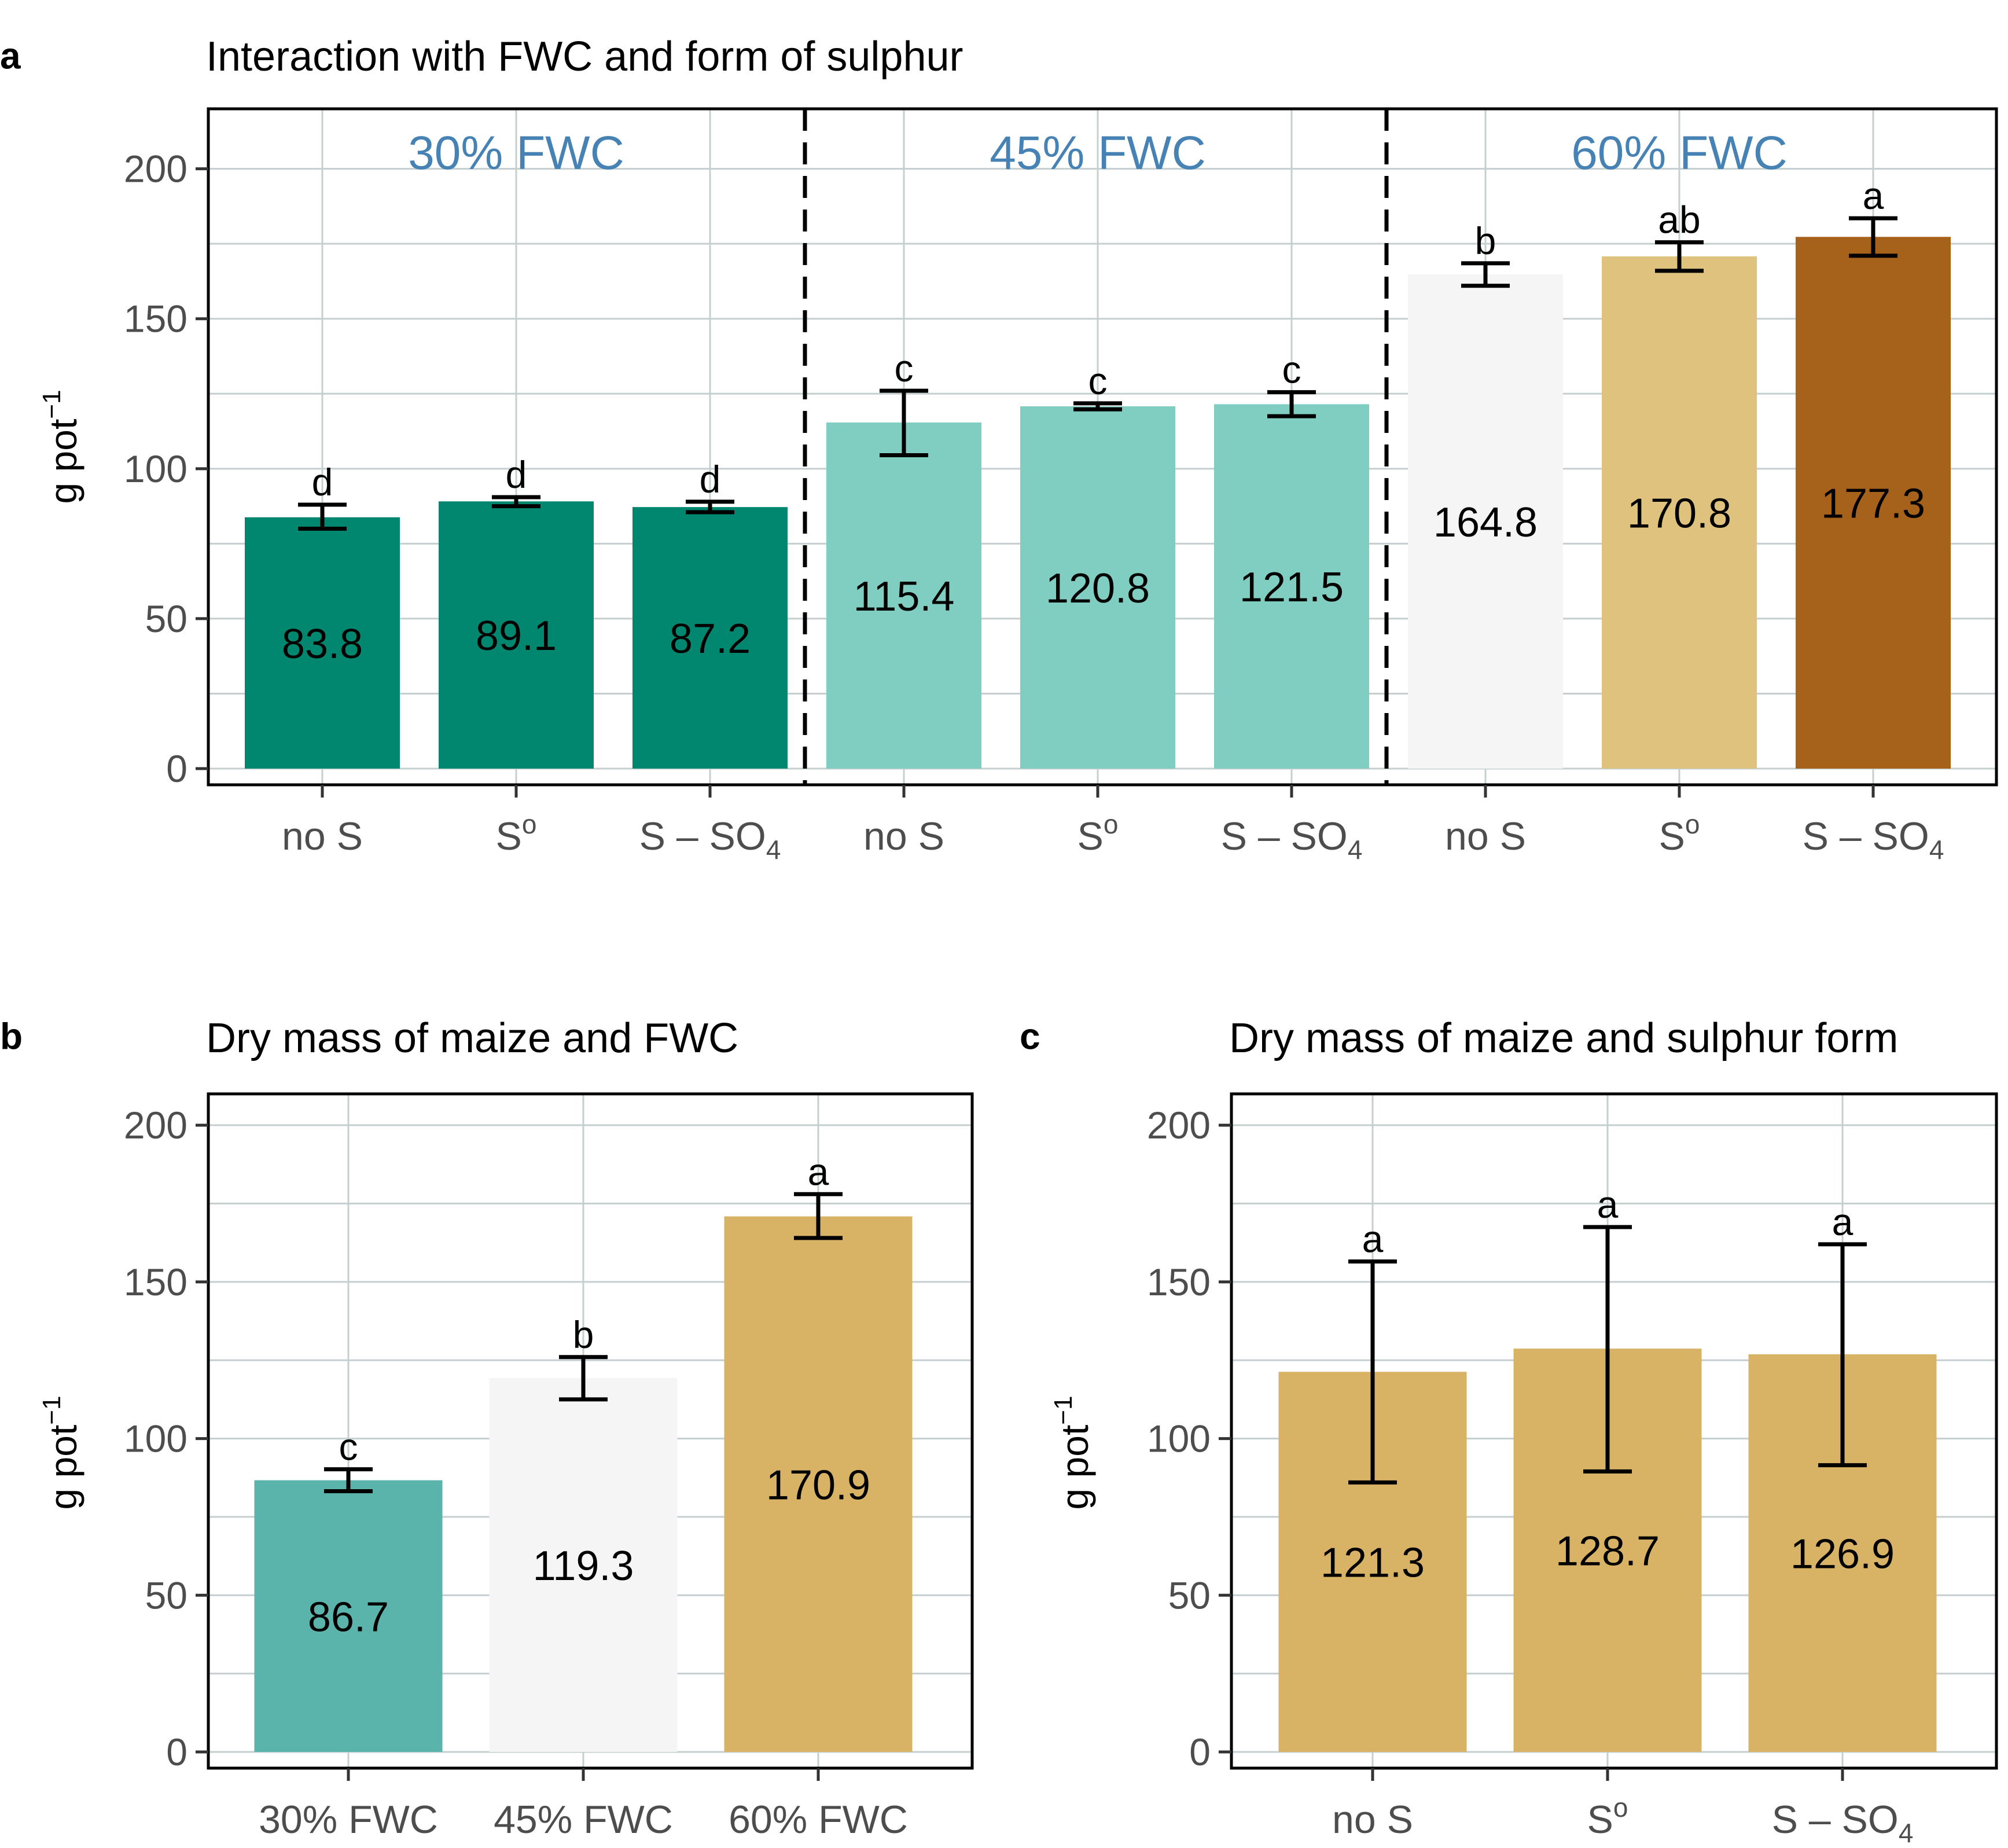 This screenshot has width=2008, height=1848. What do you see at coordinates (1098, 153) in the screenshot?
I see `group-label: 45% FWC` at bounding box center [1098, 153].